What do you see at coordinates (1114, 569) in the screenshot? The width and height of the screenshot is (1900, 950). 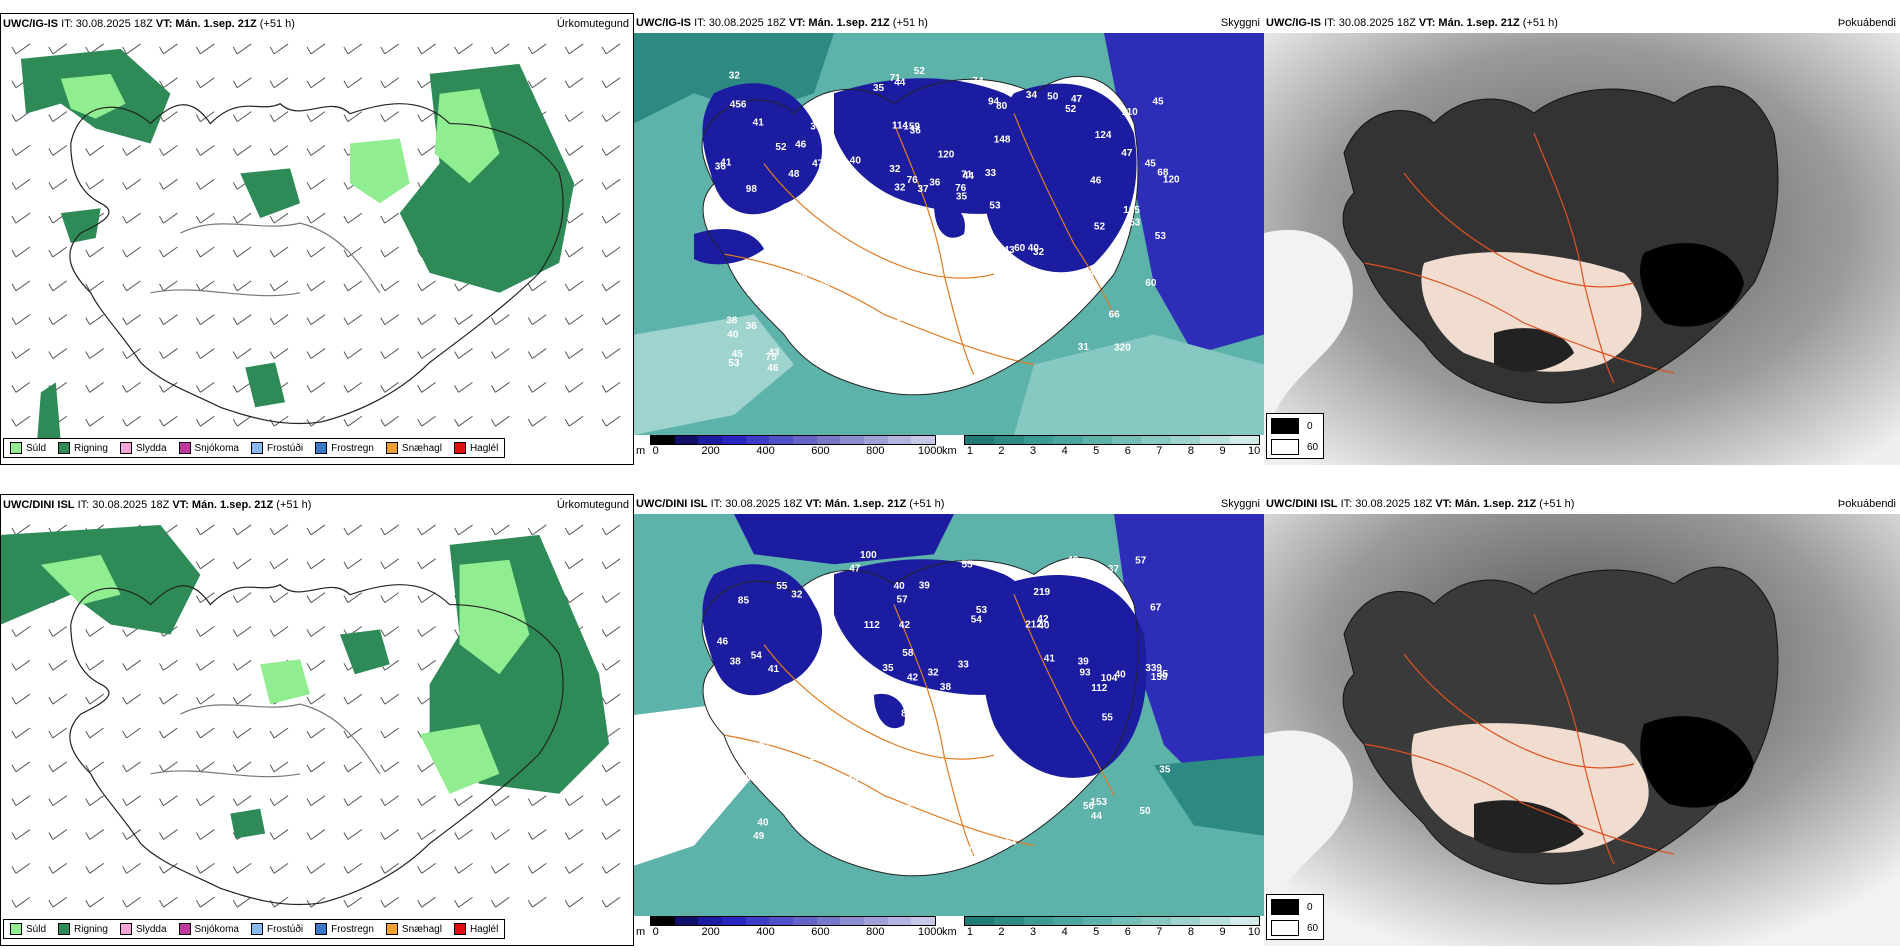 I see `cloud-base-value-label: 37` at bounding box center [1114, 569].